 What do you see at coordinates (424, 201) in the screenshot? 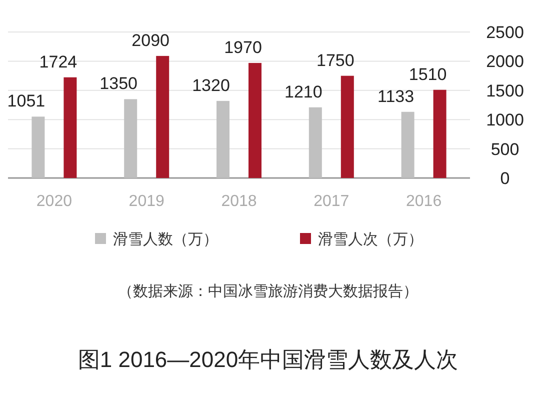
I see `x-tick-label: 2016` at bounding box center [424, 201].